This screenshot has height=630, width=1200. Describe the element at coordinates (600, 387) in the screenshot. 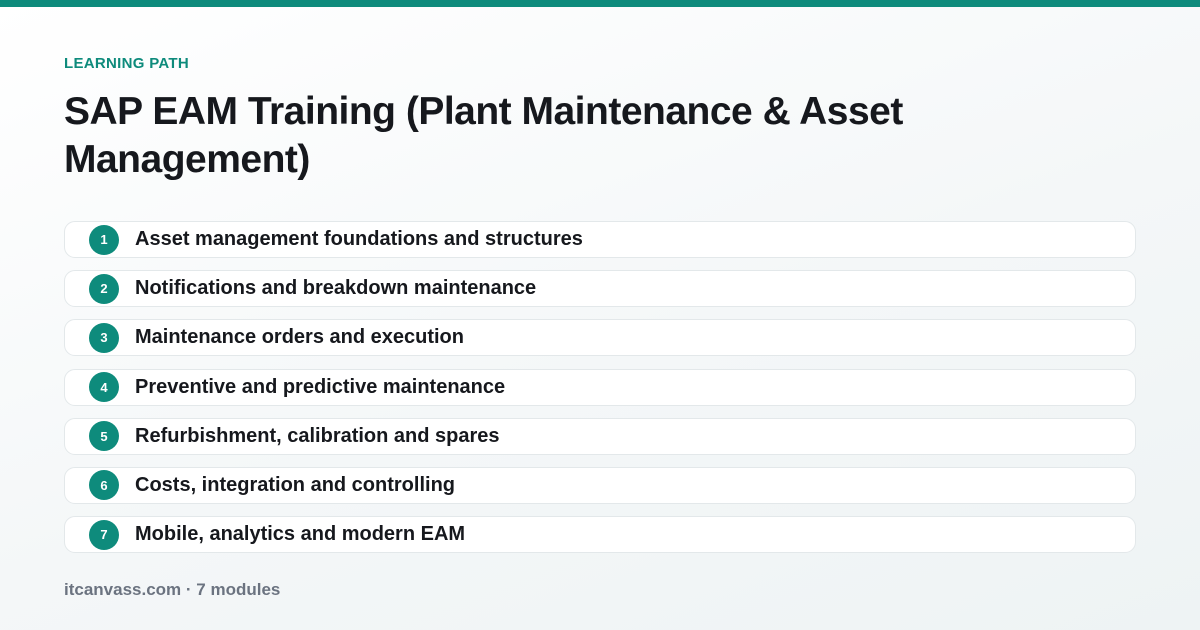

I see `module-item-4: 4 Preventive and predictive maintenance` at that location.